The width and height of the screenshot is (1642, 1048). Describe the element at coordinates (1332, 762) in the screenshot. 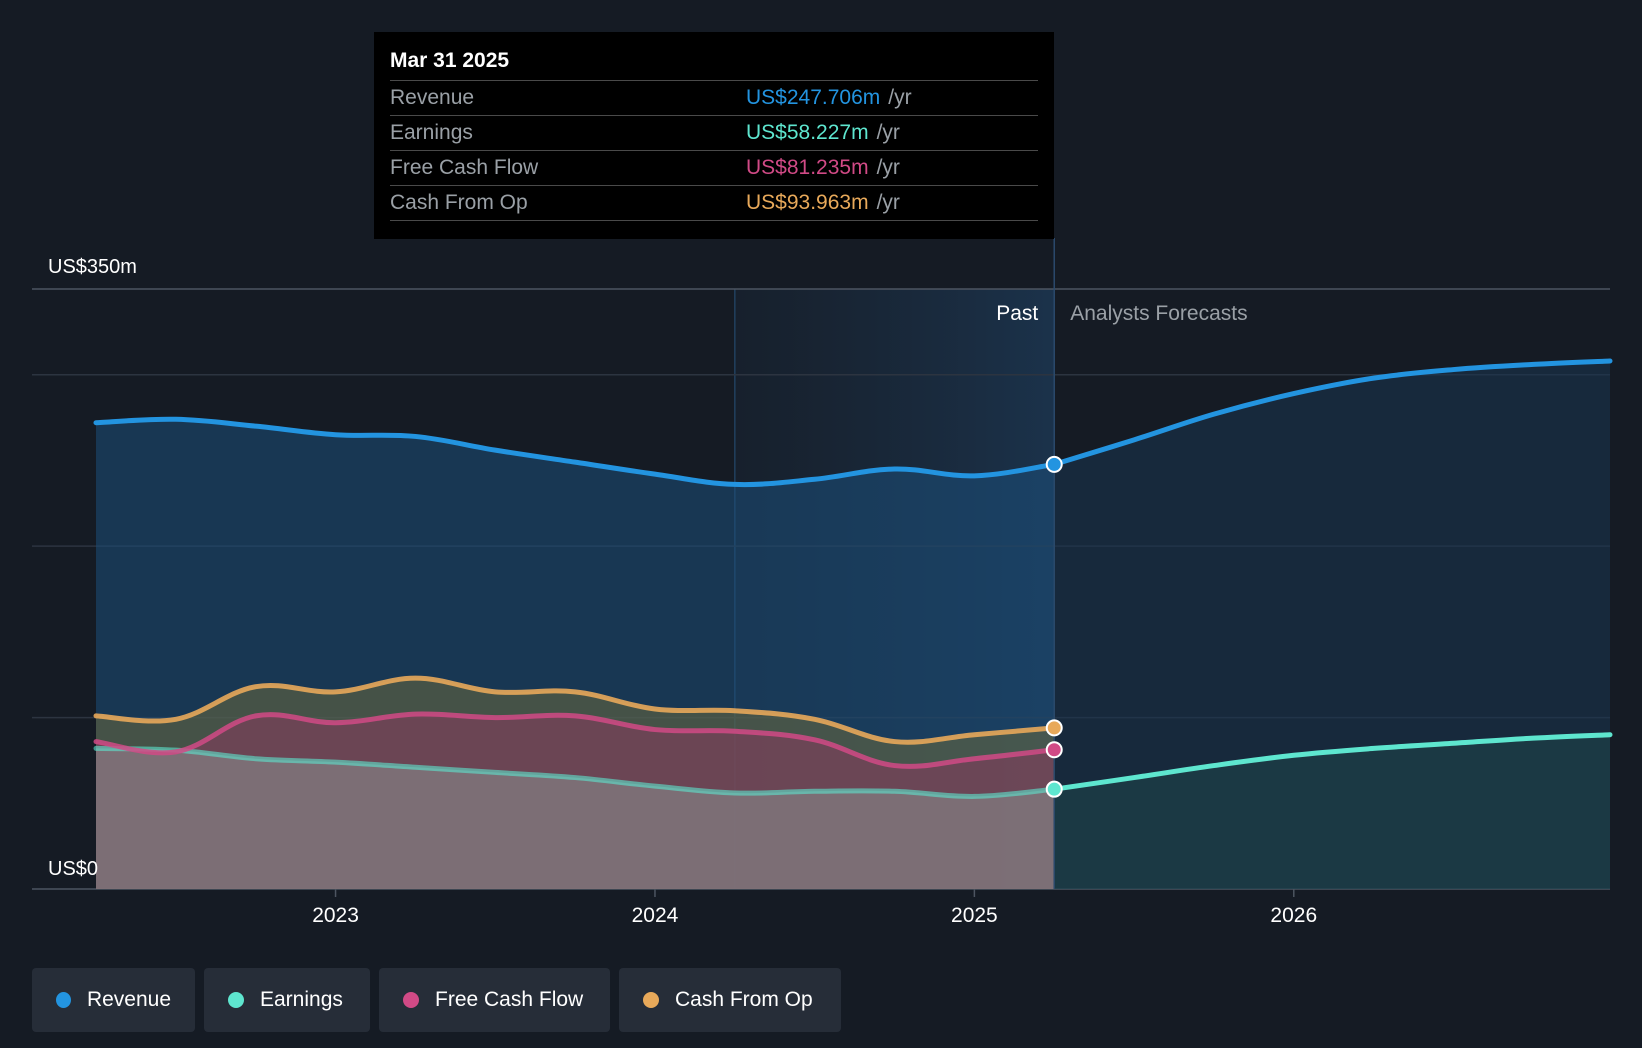

I see `earnings-forecast-line` at that location.